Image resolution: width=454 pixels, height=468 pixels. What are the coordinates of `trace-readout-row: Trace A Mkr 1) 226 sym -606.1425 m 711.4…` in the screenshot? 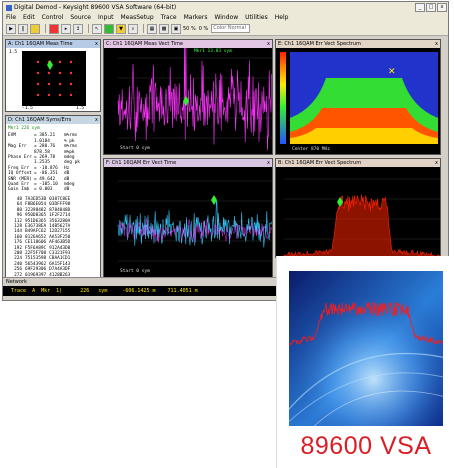 It's located at (225, 291).